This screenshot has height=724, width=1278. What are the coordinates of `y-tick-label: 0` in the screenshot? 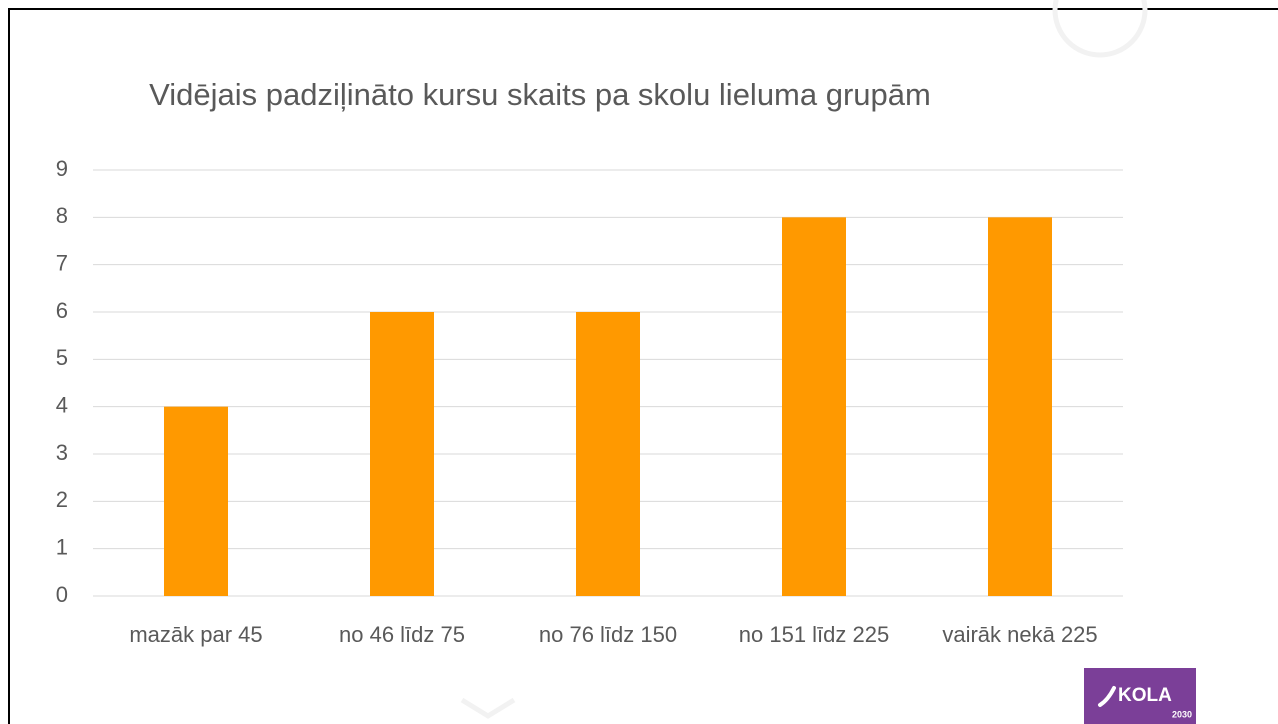 It's located at (62, 594).